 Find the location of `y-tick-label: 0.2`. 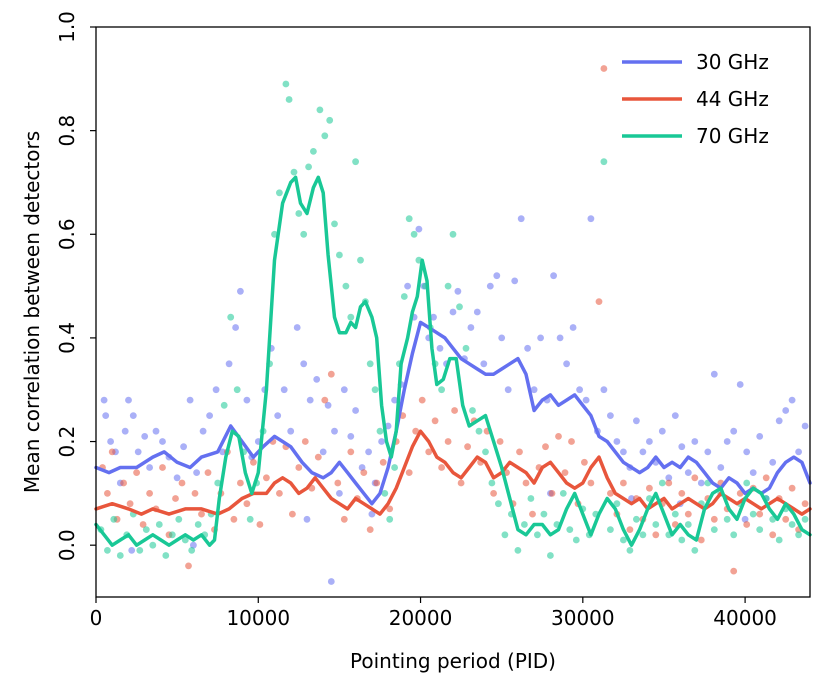

y-tick-label: 0.2 is located at coordinates (67, 442).